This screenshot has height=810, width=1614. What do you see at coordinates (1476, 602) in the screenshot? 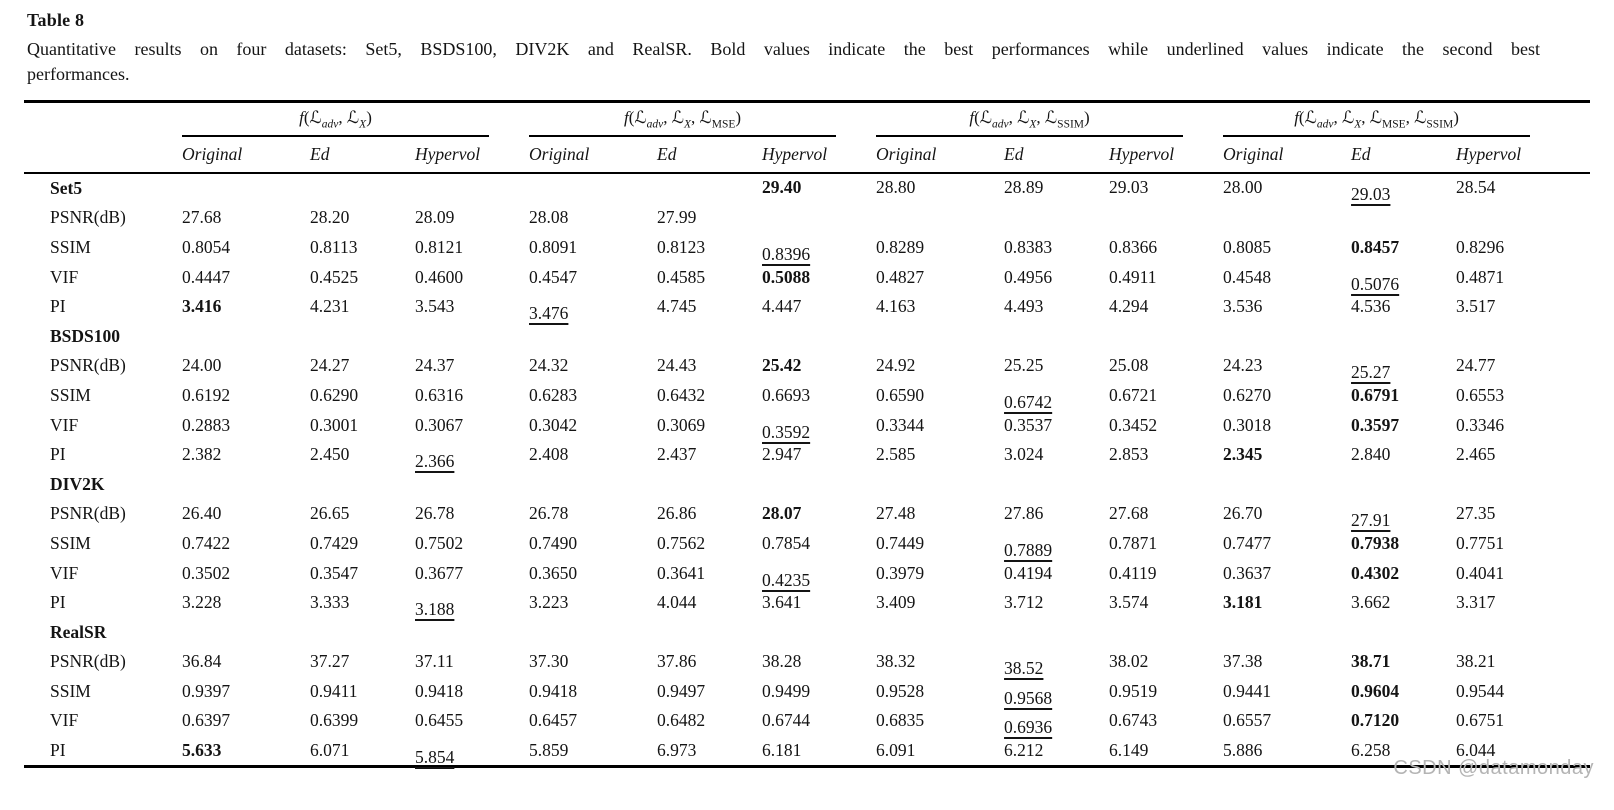
I see `metric-value: 3.317` at bounding box center [1476, 602].